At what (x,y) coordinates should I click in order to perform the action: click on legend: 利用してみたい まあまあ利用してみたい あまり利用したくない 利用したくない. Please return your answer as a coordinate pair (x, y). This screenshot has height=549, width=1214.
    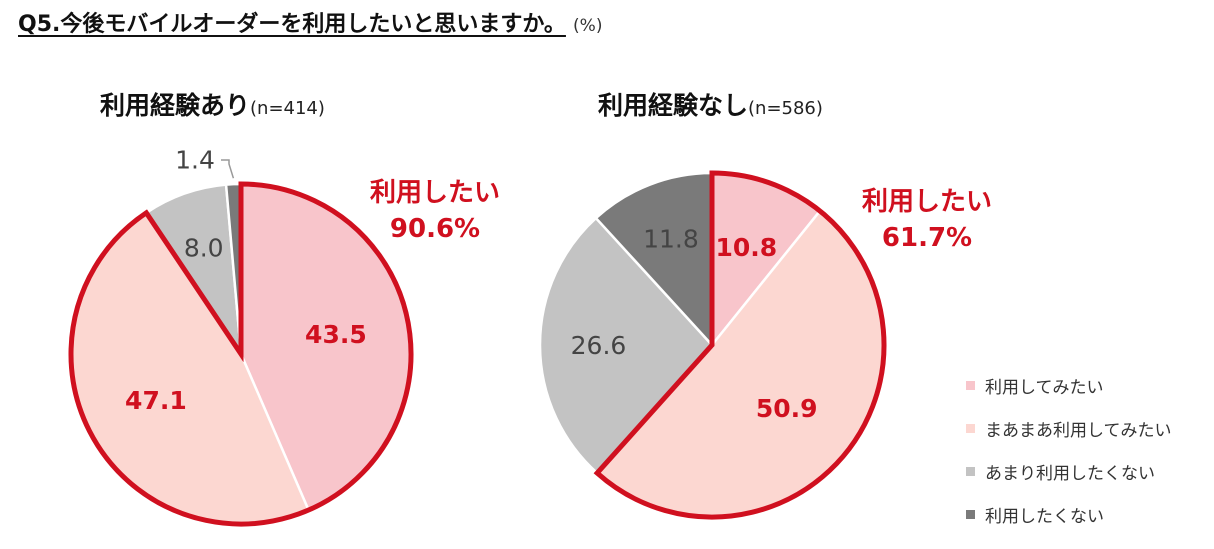
    Looking at the image, I should click on (1069, 450).